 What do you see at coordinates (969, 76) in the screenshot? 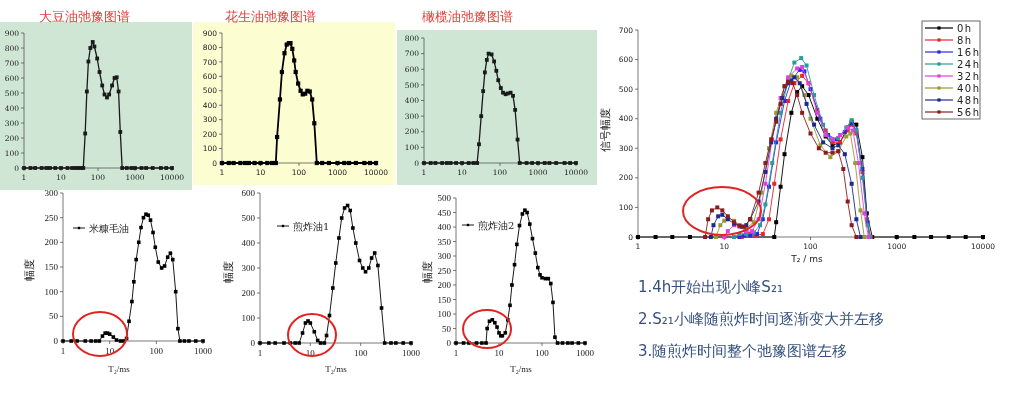
I see `legend-label: 32h` at bounding box center [969, 76].